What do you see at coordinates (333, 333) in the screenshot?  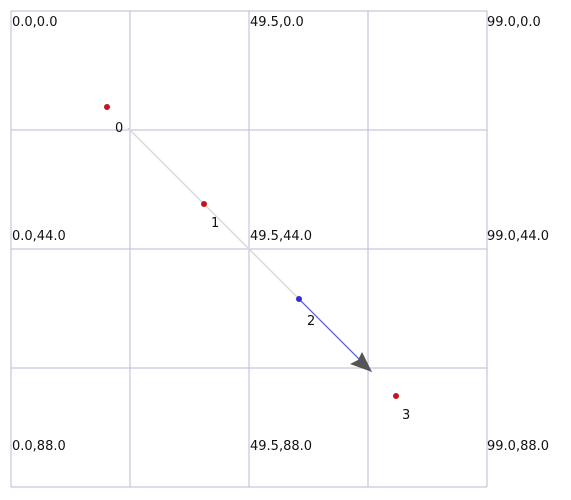 I see `direction-arrow` at bounding box center [333, 333].